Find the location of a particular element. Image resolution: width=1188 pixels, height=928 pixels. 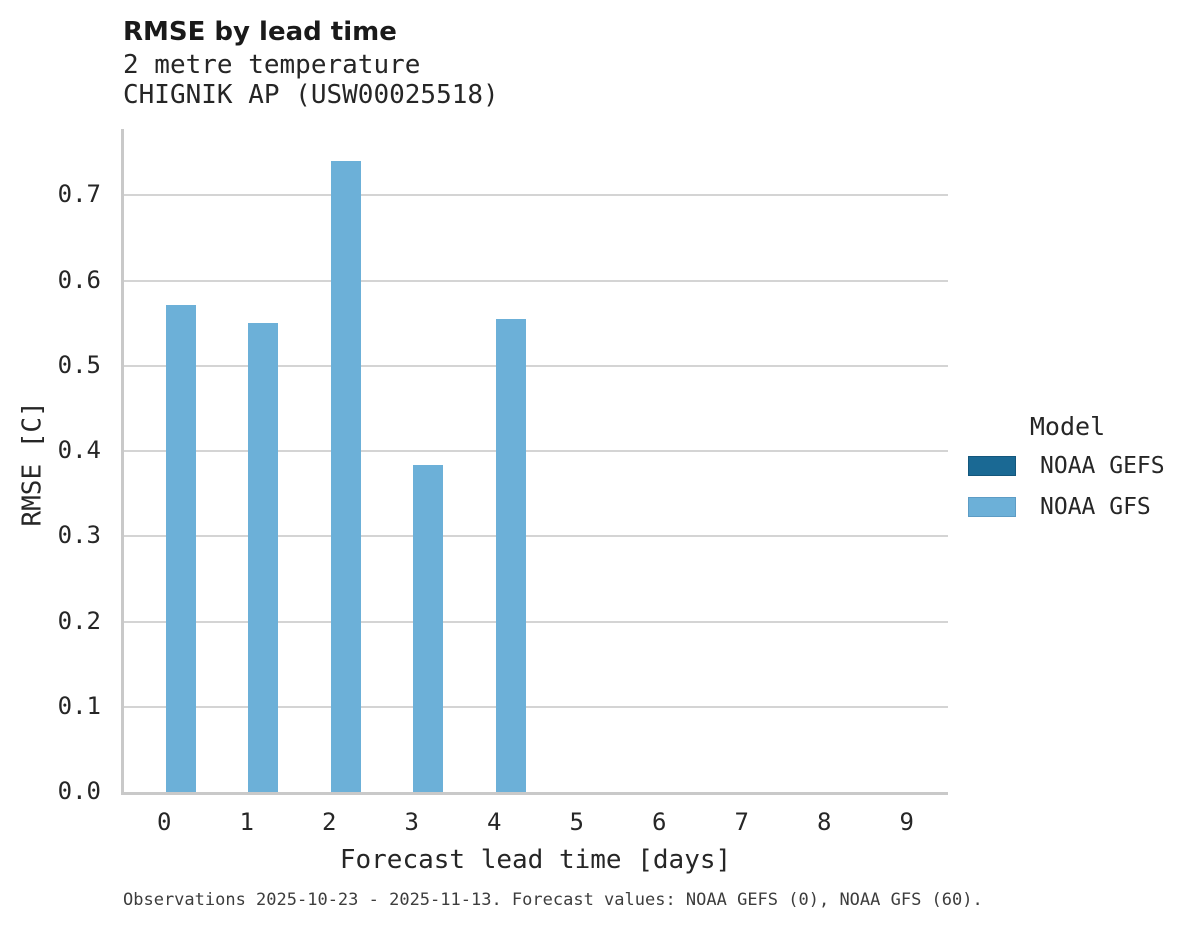

legend-swatch-noaa-gfs is located at coordinates (992, 507).